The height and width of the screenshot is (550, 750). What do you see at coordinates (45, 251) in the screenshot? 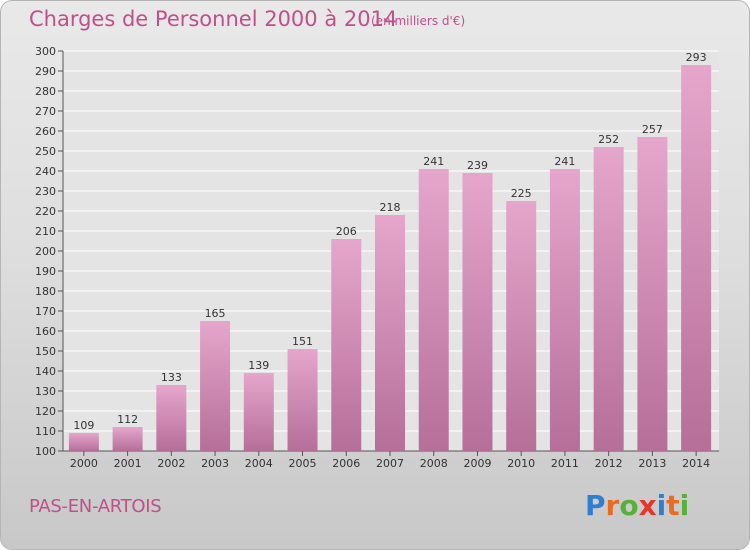
I see `y-tick-label: 200` at bounding box center [45, 251].